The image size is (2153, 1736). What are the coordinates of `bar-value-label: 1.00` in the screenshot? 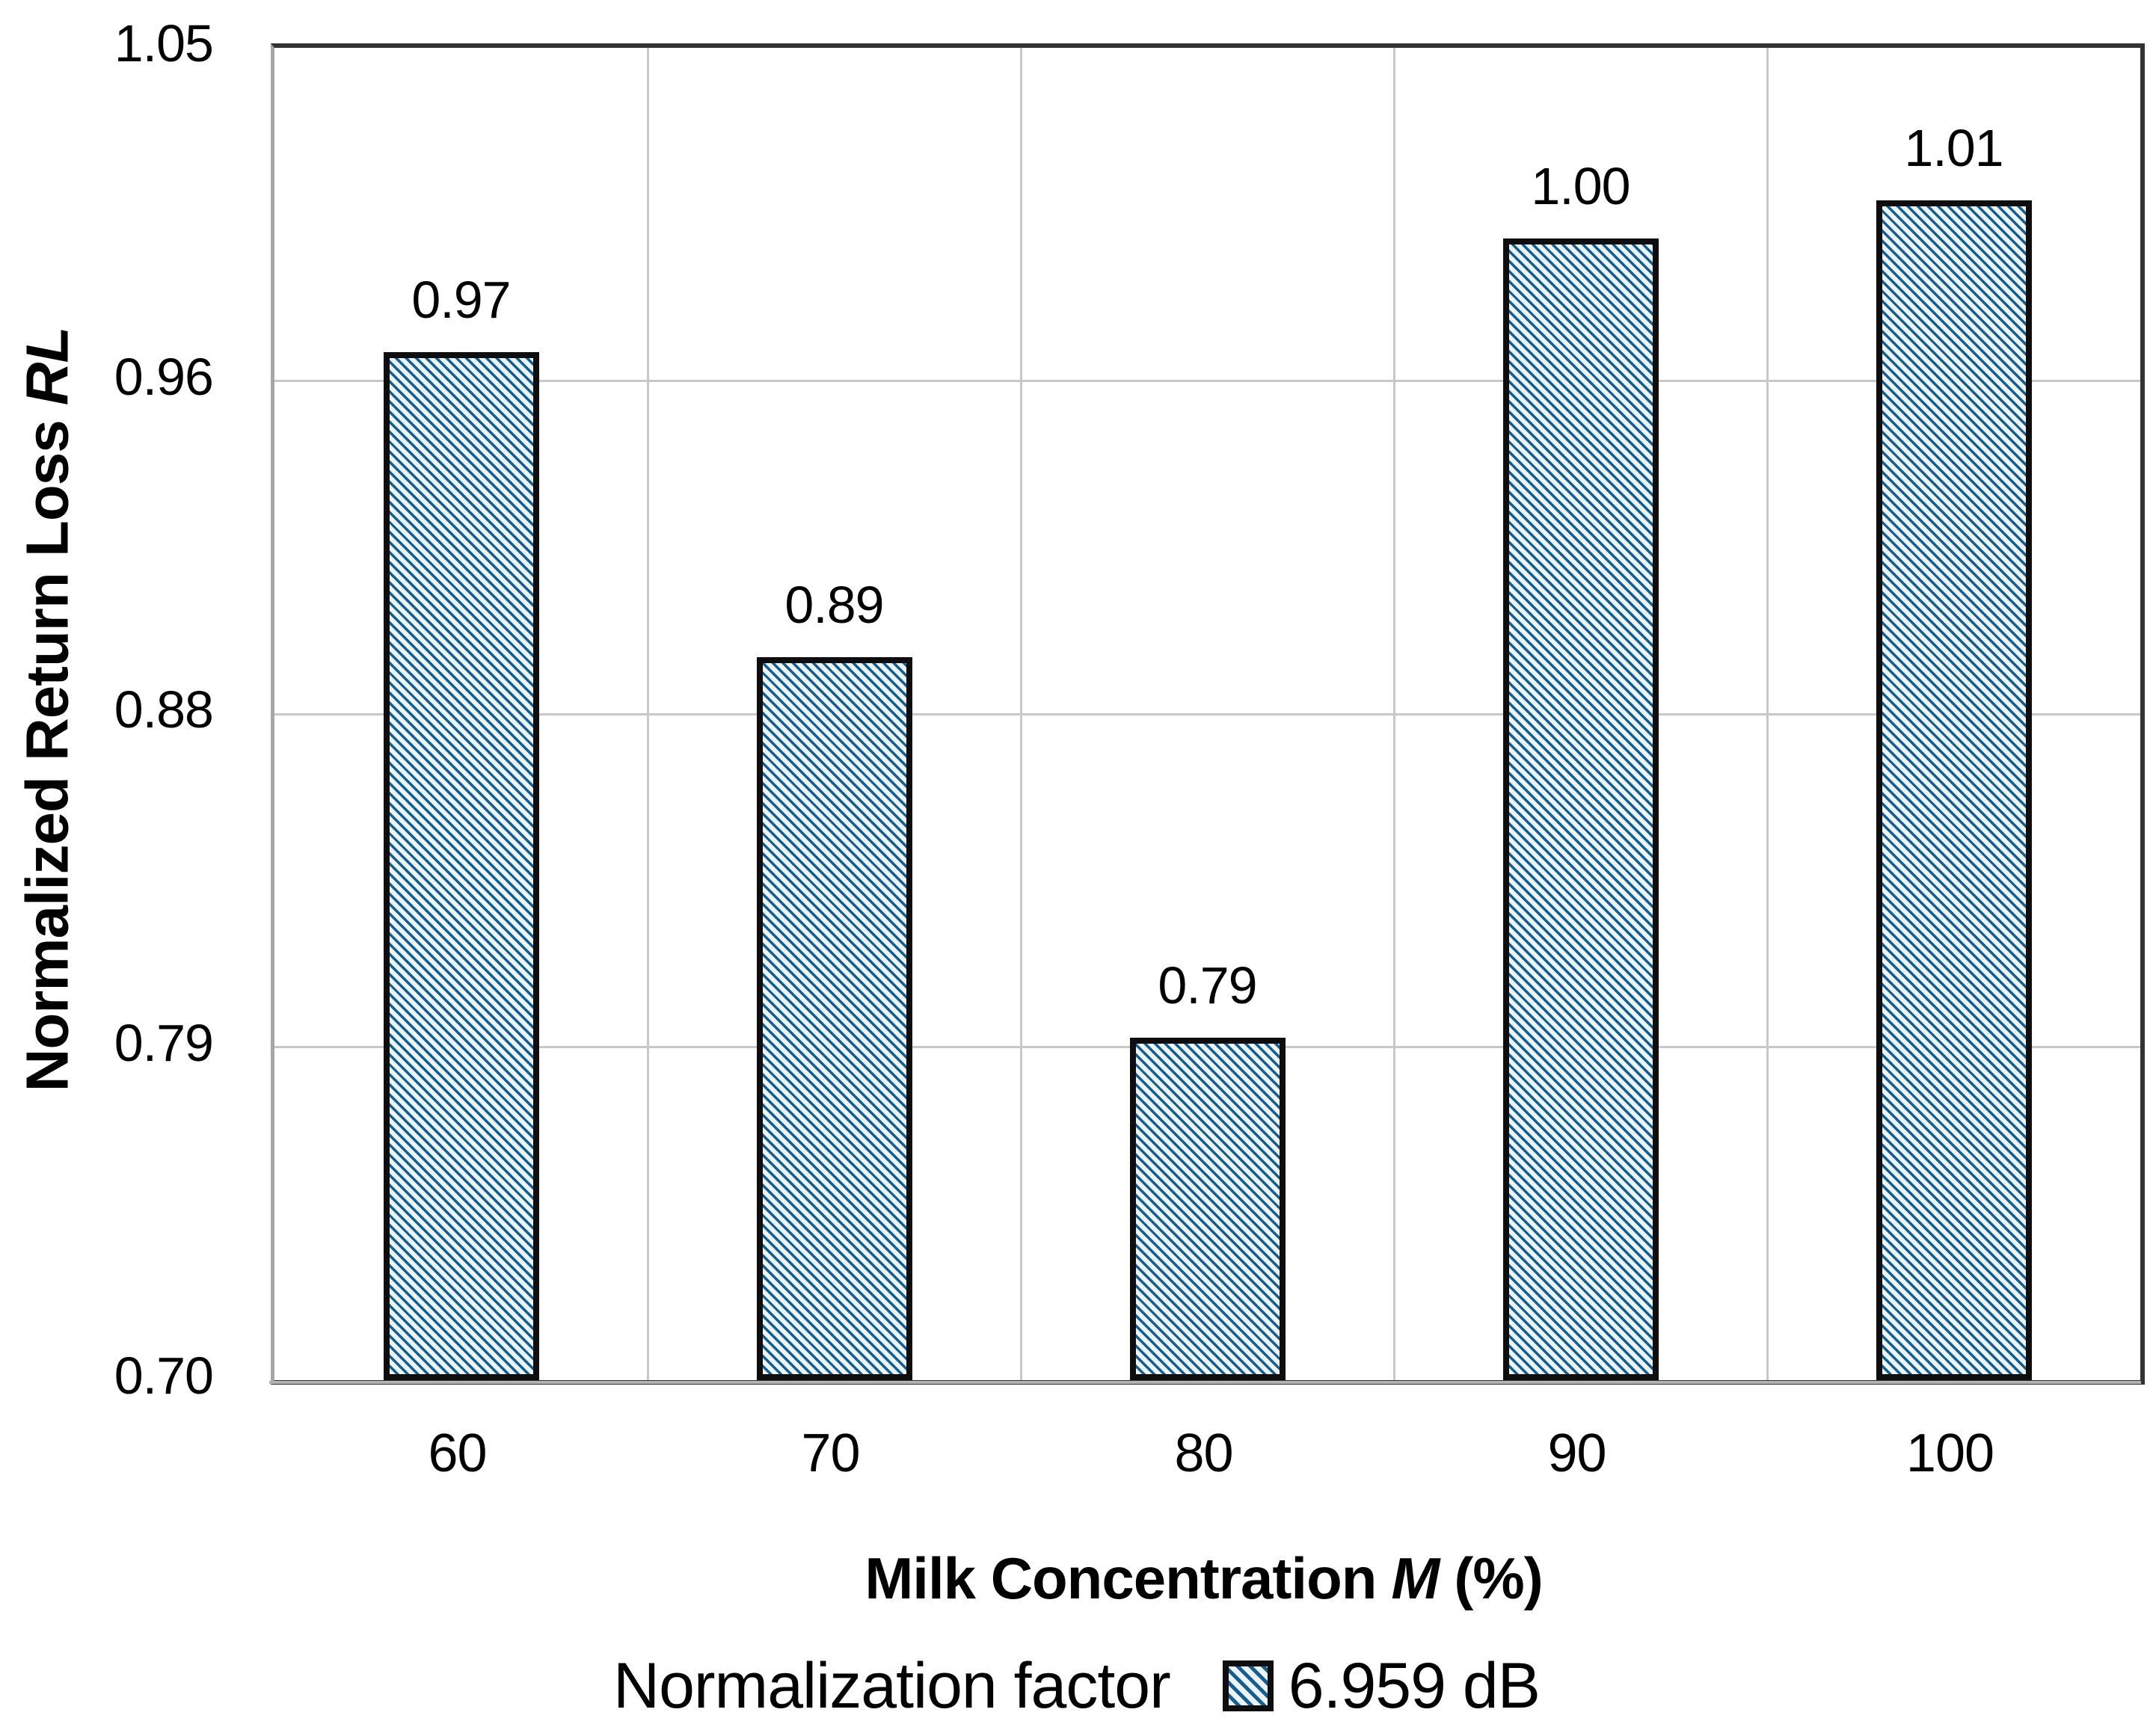 It's located at (1580, 185).